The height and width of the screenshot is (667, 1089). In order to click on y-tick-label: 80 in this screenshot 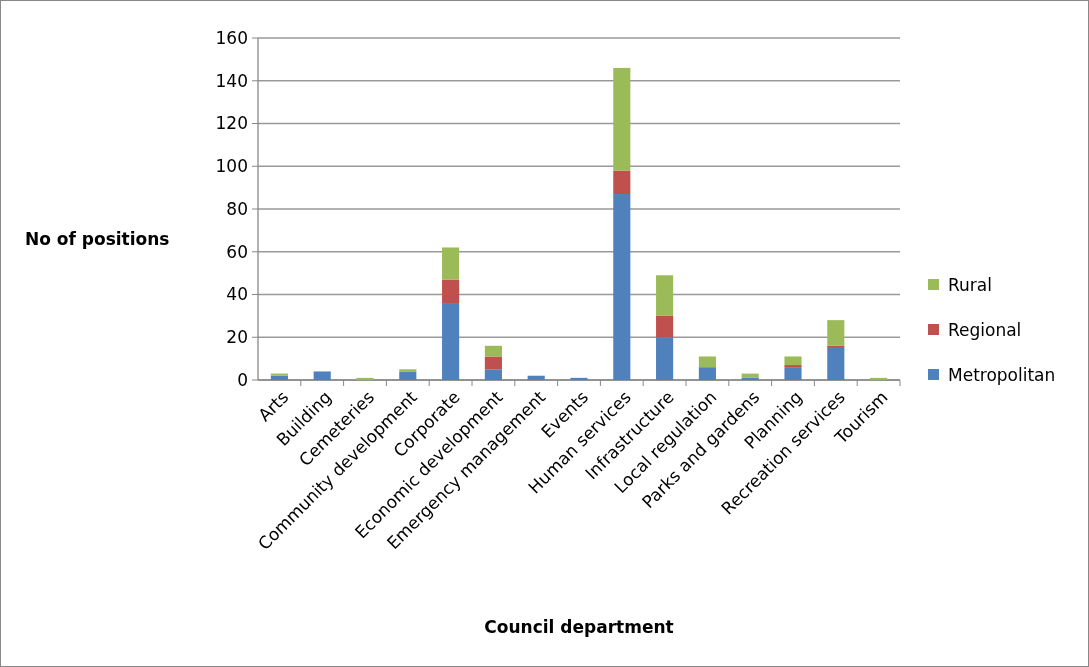, I will do `click(237, 208)`.